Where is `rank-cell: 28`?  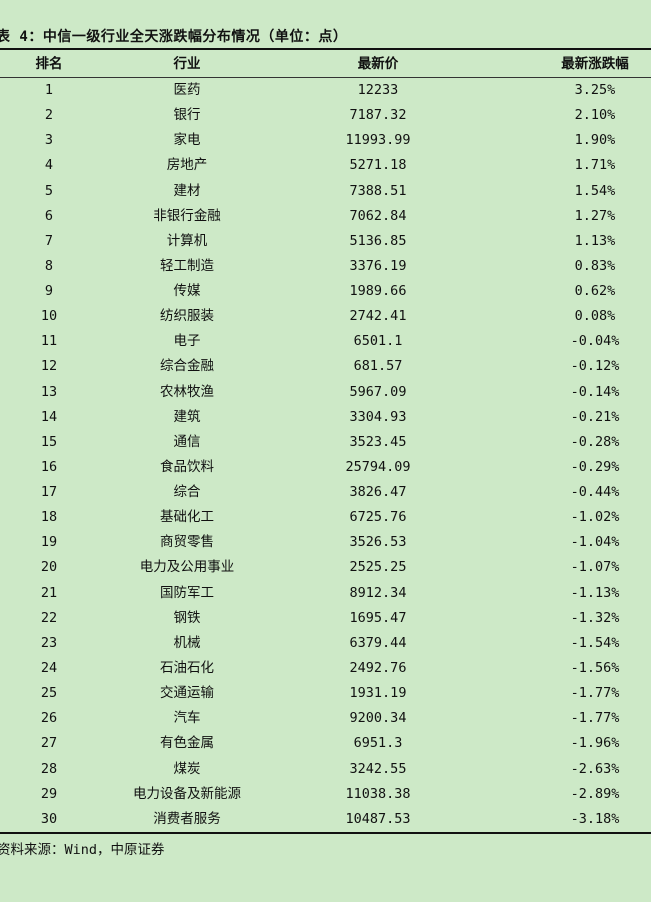 rank-cell: 28 is located at coordinates (49, 768).